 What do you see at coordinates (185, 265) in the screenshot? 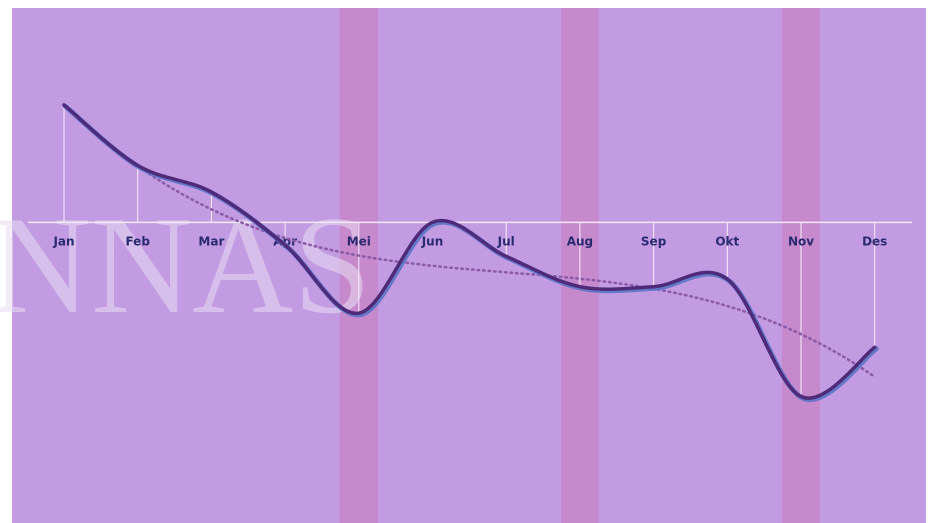
I see `watermark-text: NNAS` at bounding box center [185, 265].